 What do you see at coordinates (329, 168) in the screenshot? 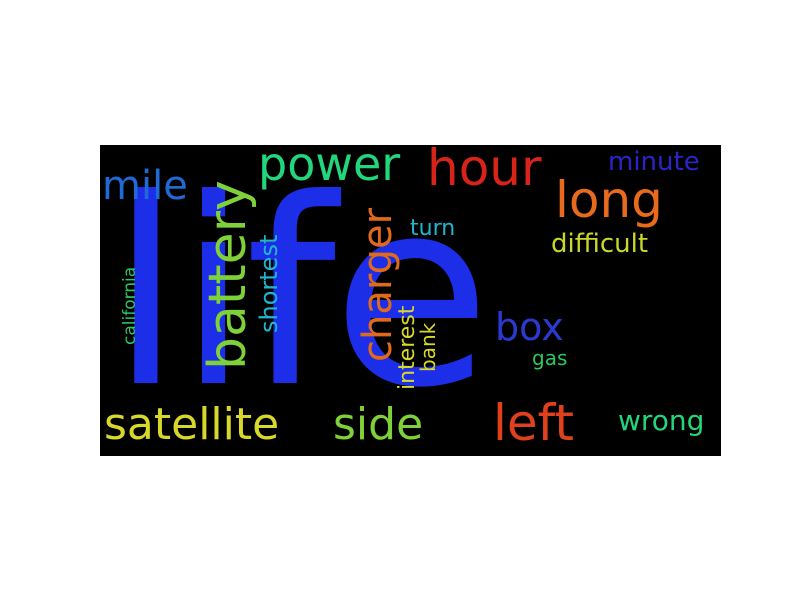
I see `word-power: power` at bounding box center [329, 168].